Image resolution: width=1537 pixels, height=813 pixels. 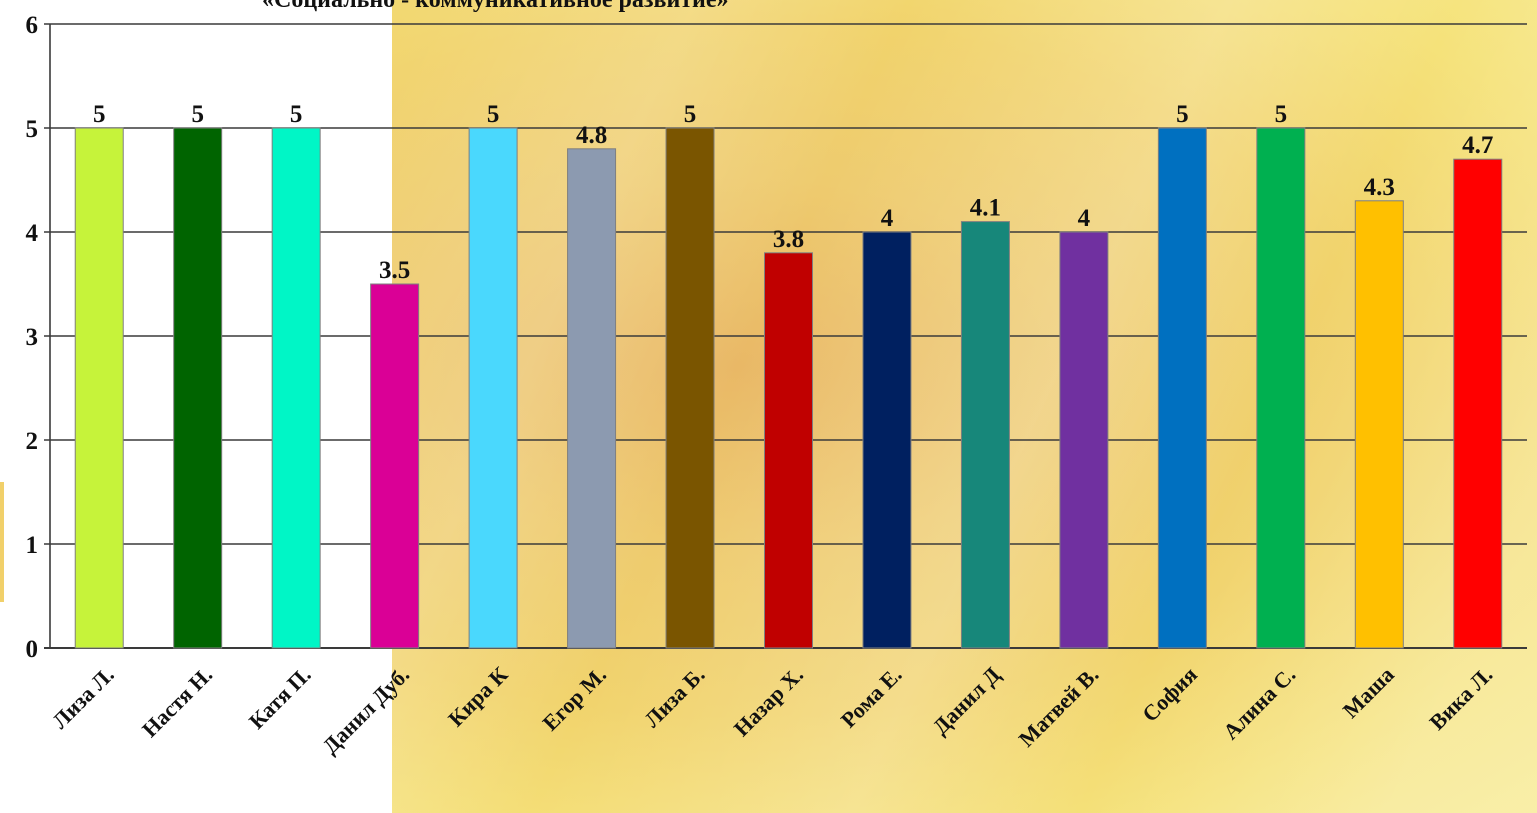 I want to click on y-tick-label: 0, so click(x=32, y=649).